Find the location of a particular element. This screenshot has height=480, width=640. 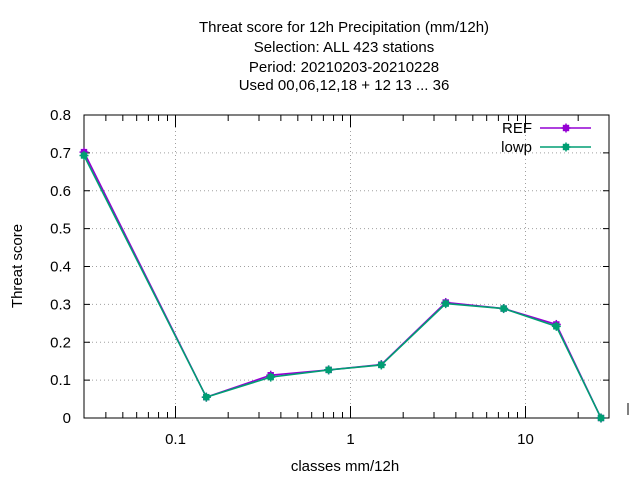

x-axis-title: classes mm/12h is located at coordinates (345, 466).